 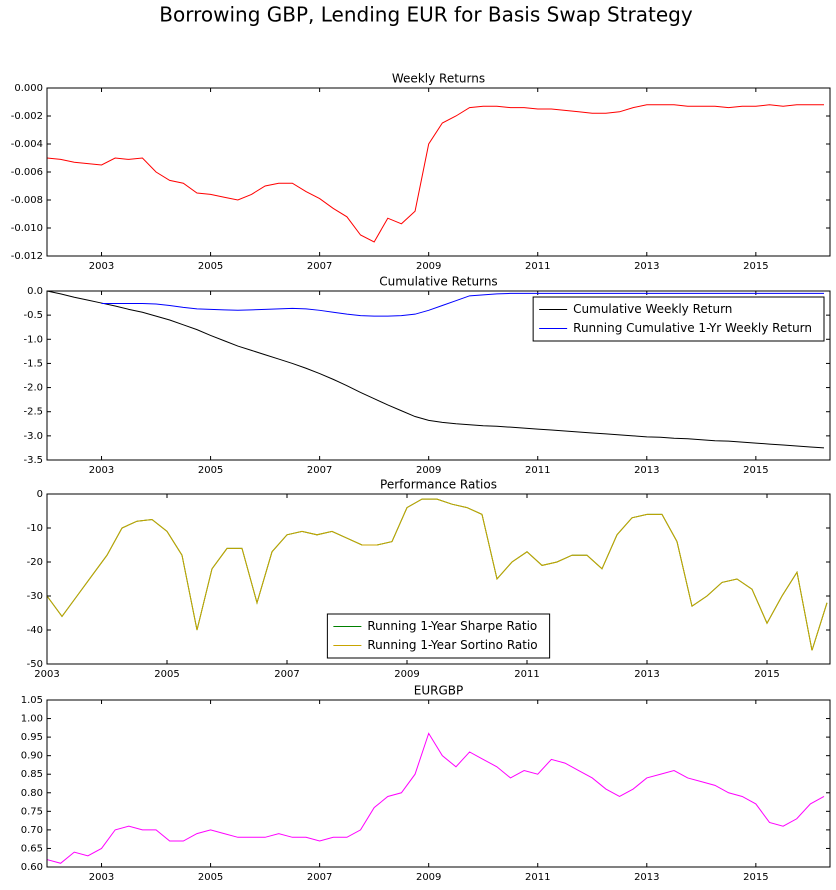 I want to click on y-tick-label: -3.0, so click(x=33, y=436).